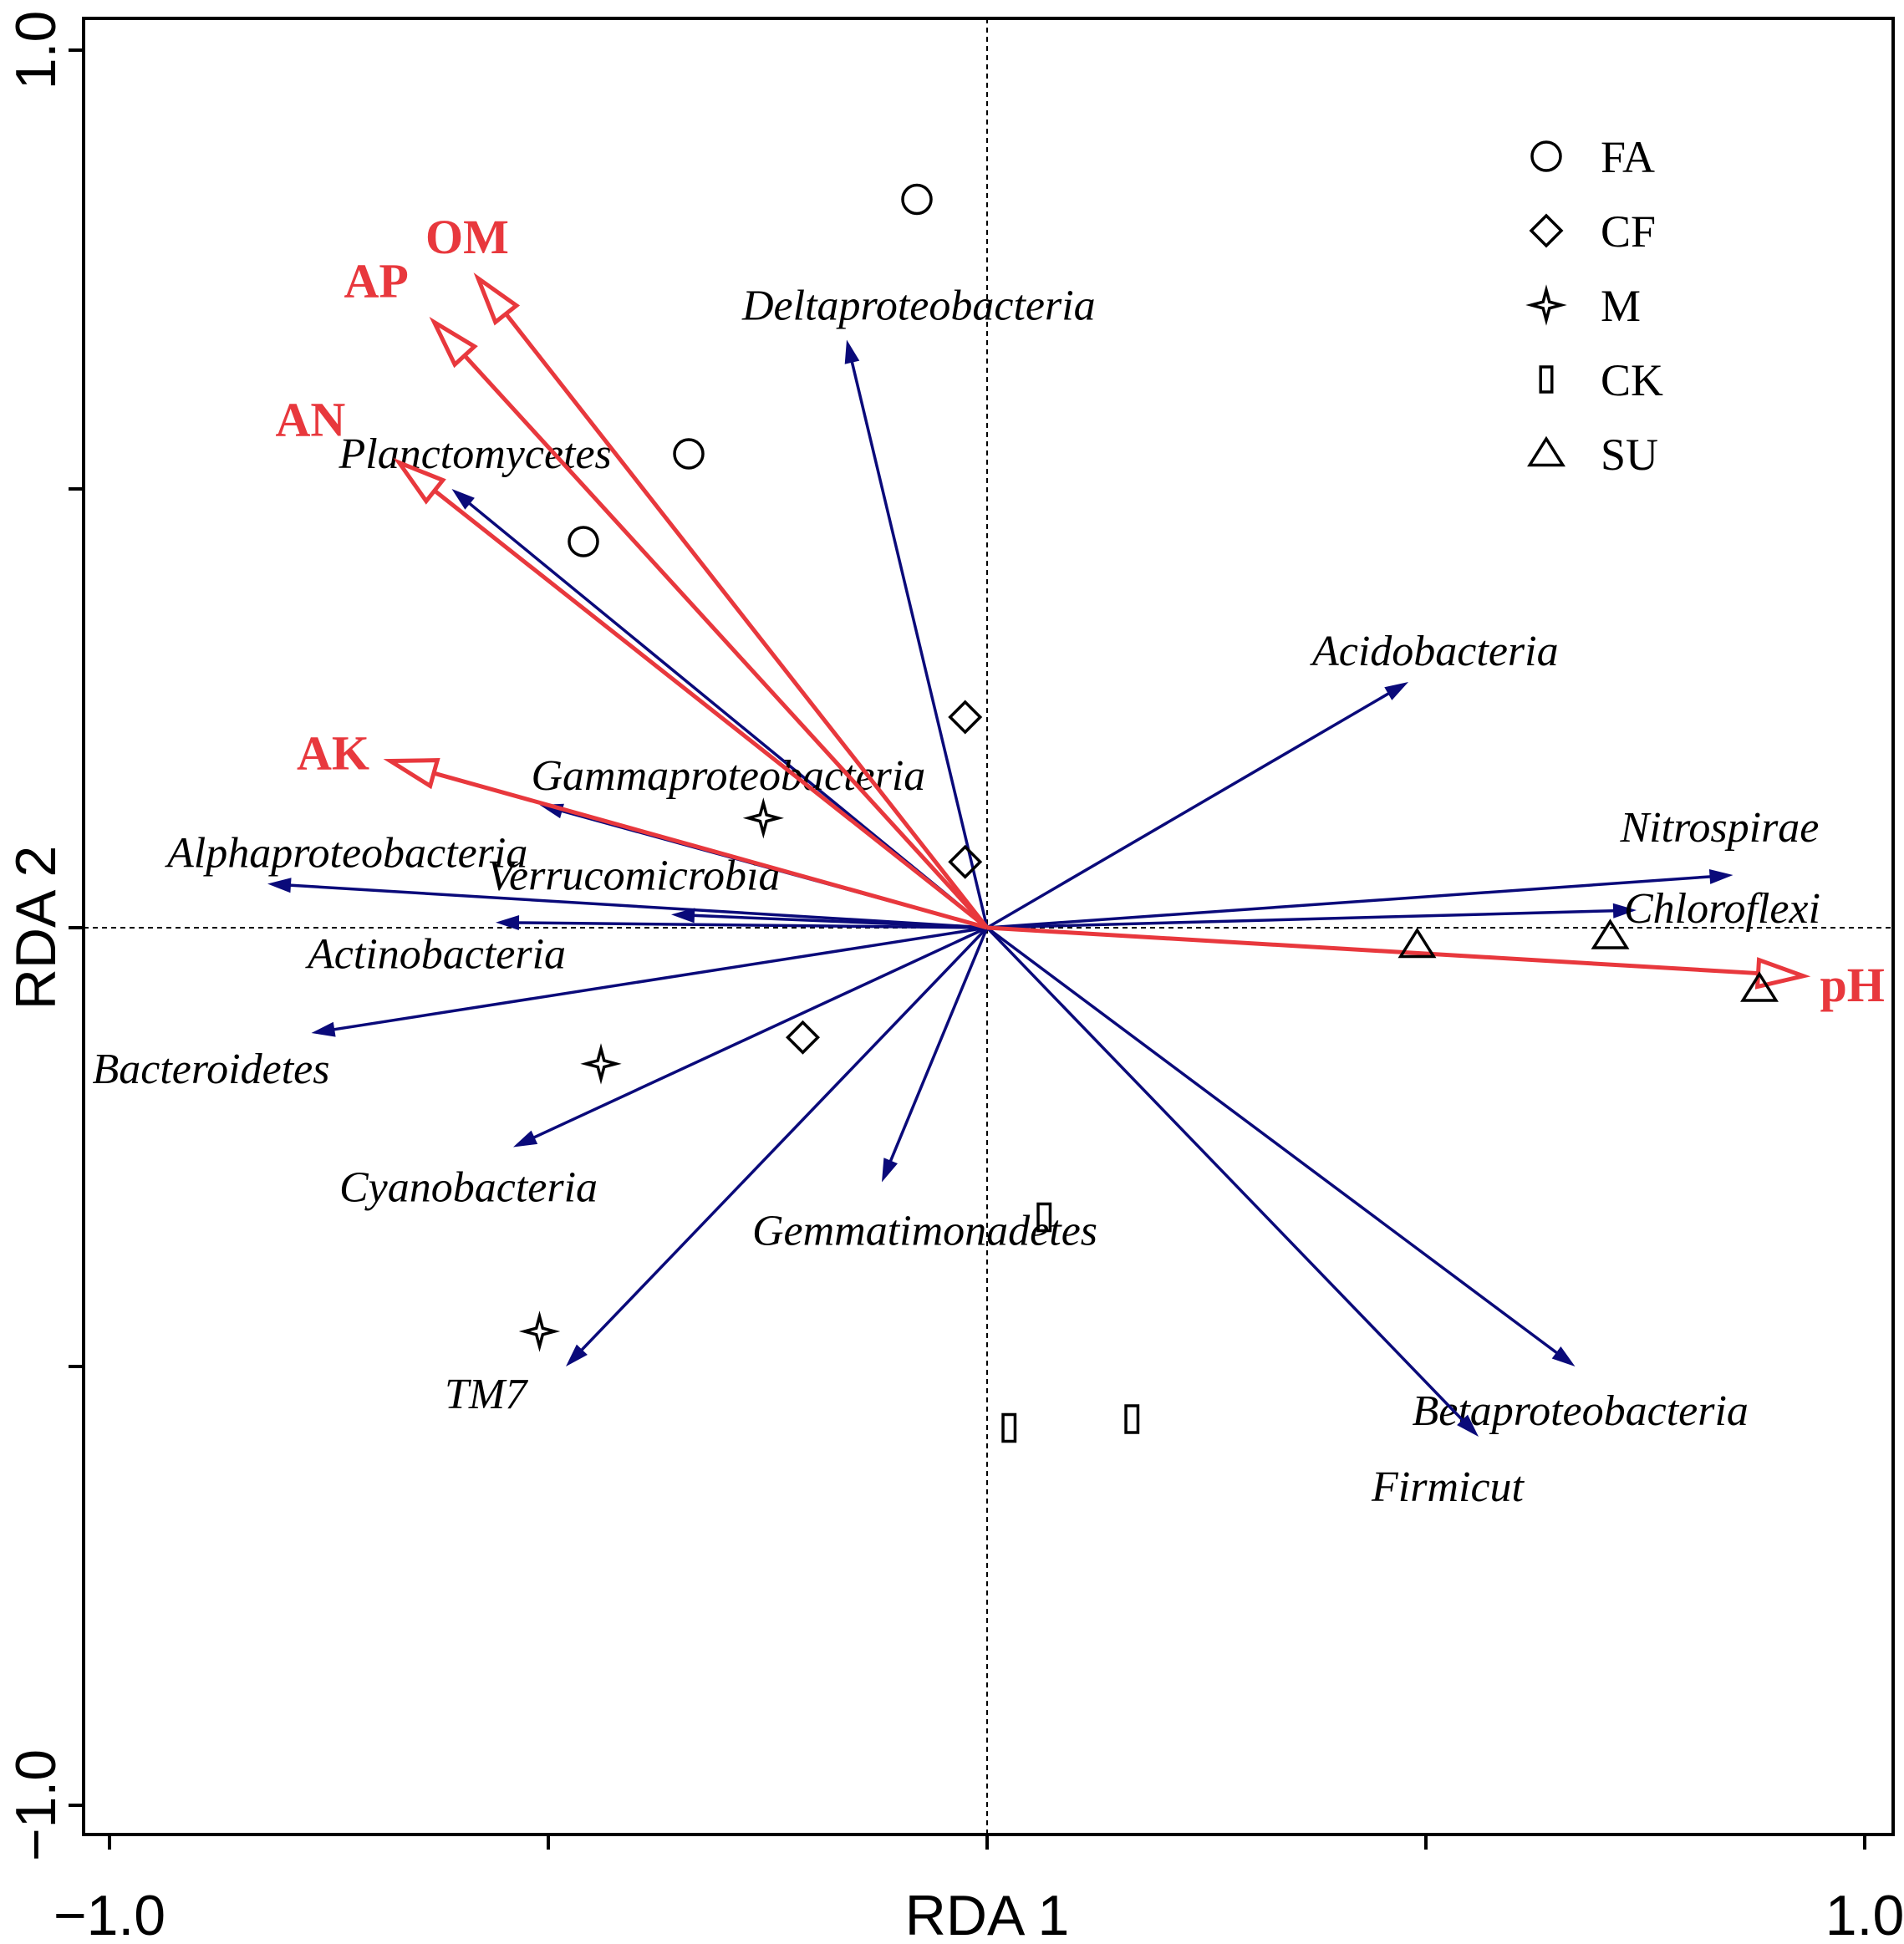  Describe the element at coordinates (1546, 305) in the screenshot. I see `legend-marker-m` at that location.